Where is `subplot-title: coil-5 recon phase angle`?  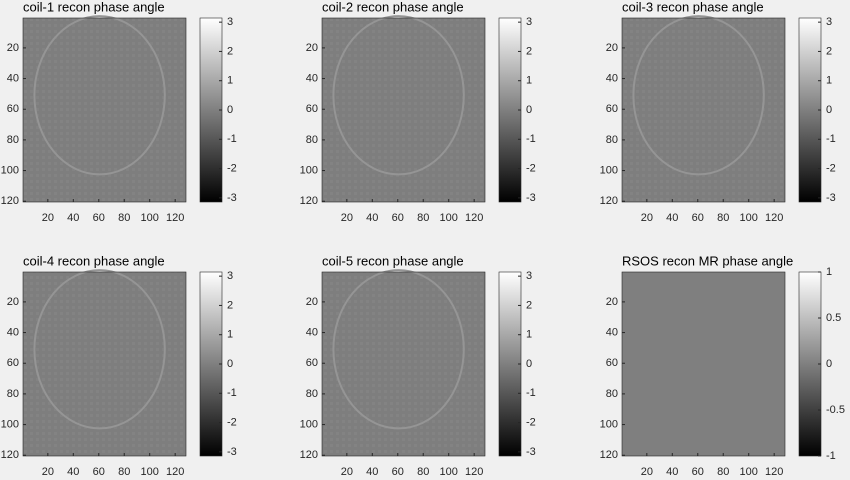 subplot-title: coil-5 recon phase angle is located at coordinates (393, 260).